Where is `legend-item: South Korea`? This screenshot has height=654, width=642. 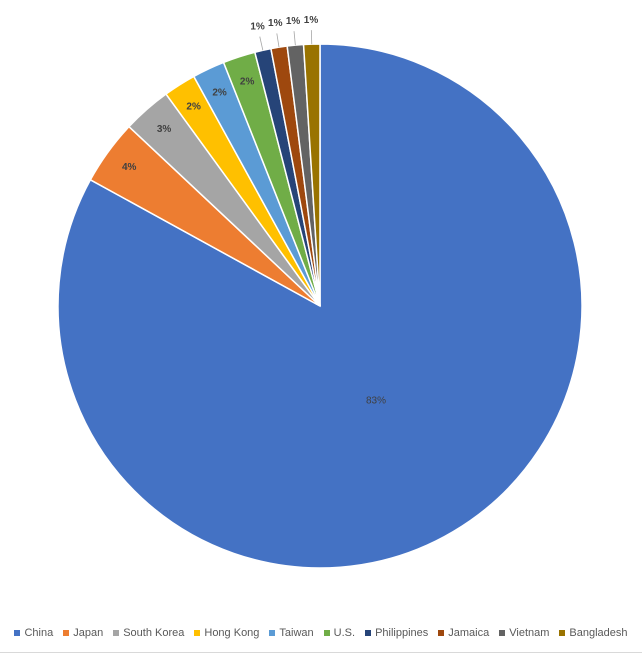 legend-item: South Korea is located at coordinates (148, 633).